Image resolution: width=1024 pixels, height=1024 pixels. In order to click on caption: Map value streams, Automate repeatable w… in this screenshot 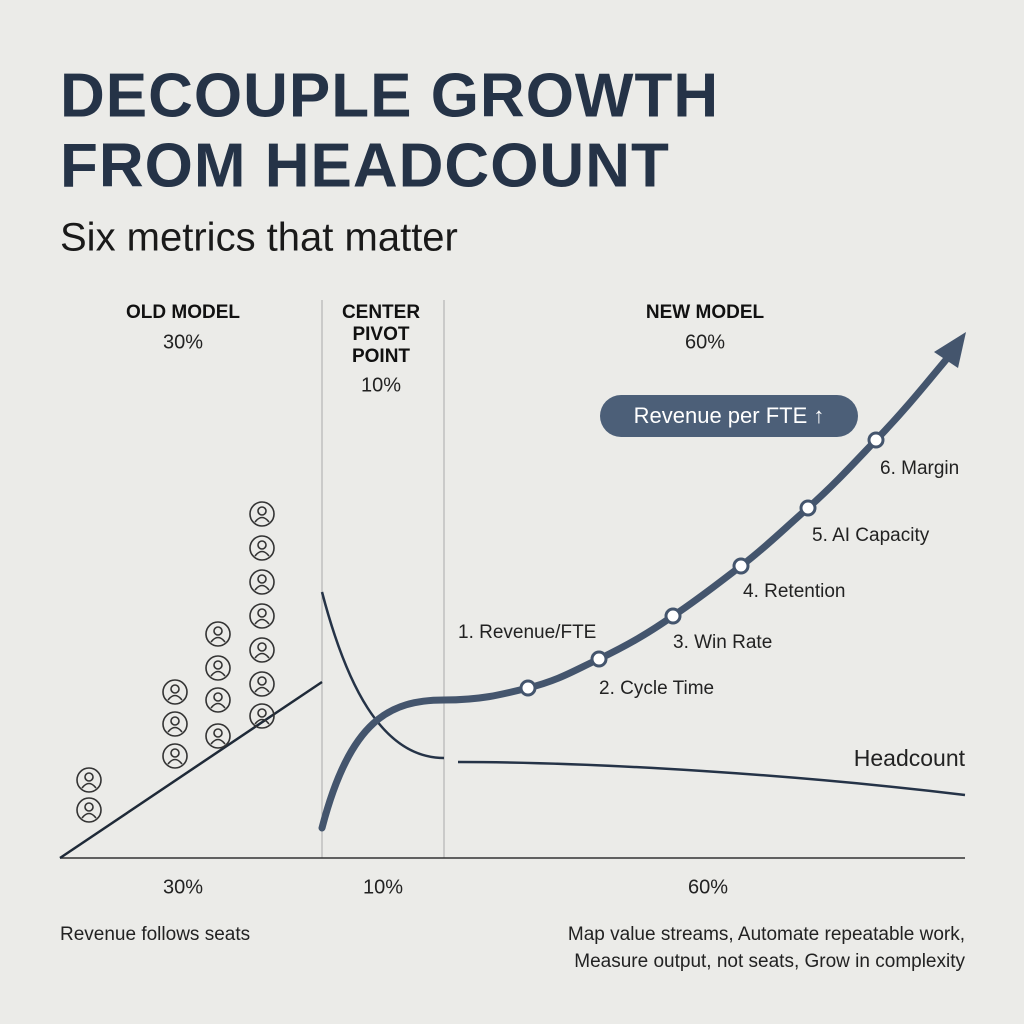, I will do `click(766, 934)`.